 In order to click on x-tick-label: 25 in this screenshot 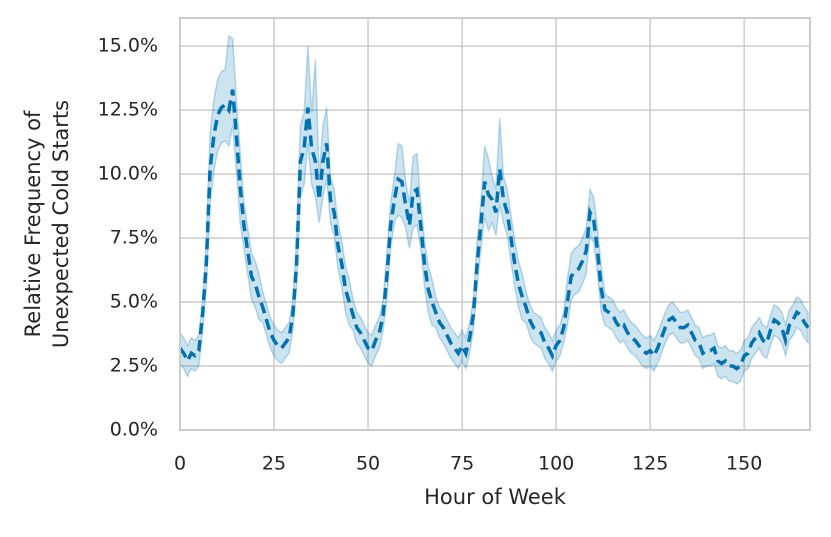, I will do `click(274, 464)`.